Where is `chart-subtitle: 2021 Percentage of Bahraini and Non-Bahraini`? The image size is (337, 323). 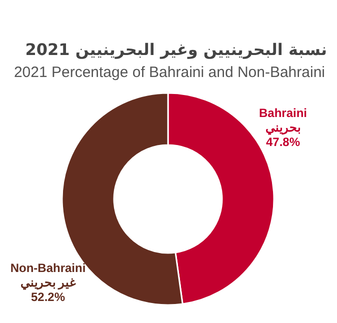
chart-subtitle: 2021 Percentage of Bahraini and Non-Bahraini is located at coordinates (169, 72).